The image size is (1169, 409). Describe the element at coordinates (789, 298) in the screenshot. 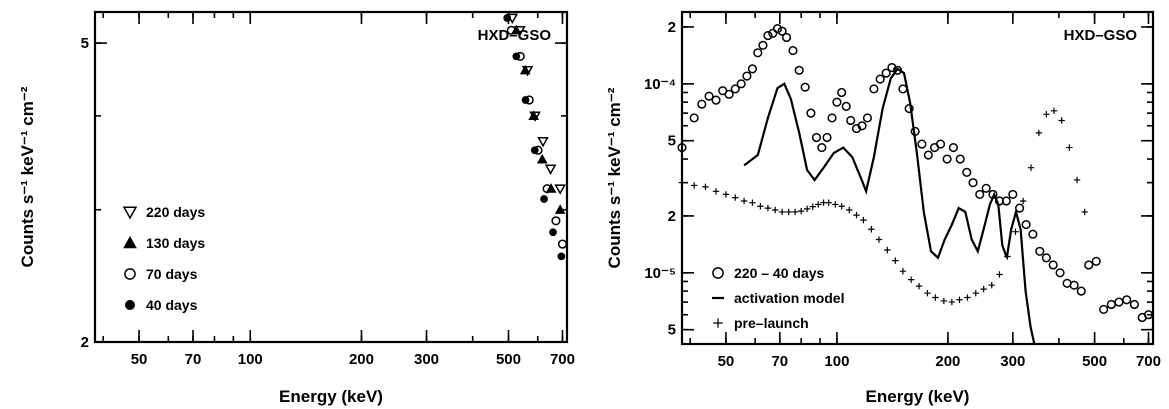

I see `legend-activation-model-label: activation model` at that location.